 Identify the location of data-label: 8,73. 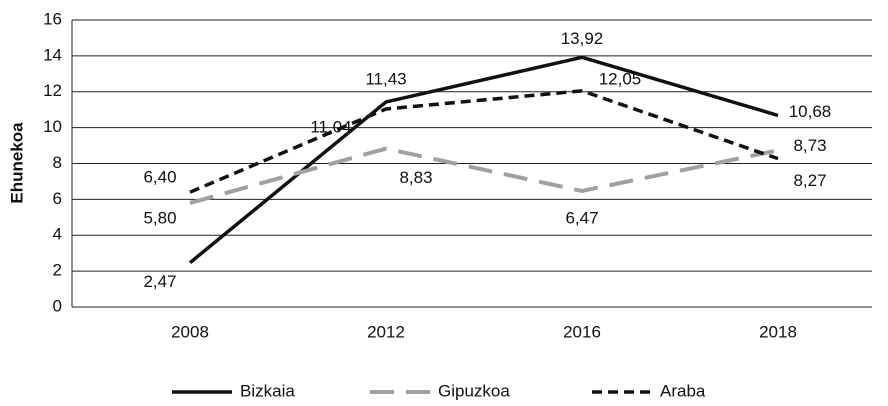
(809, 145).